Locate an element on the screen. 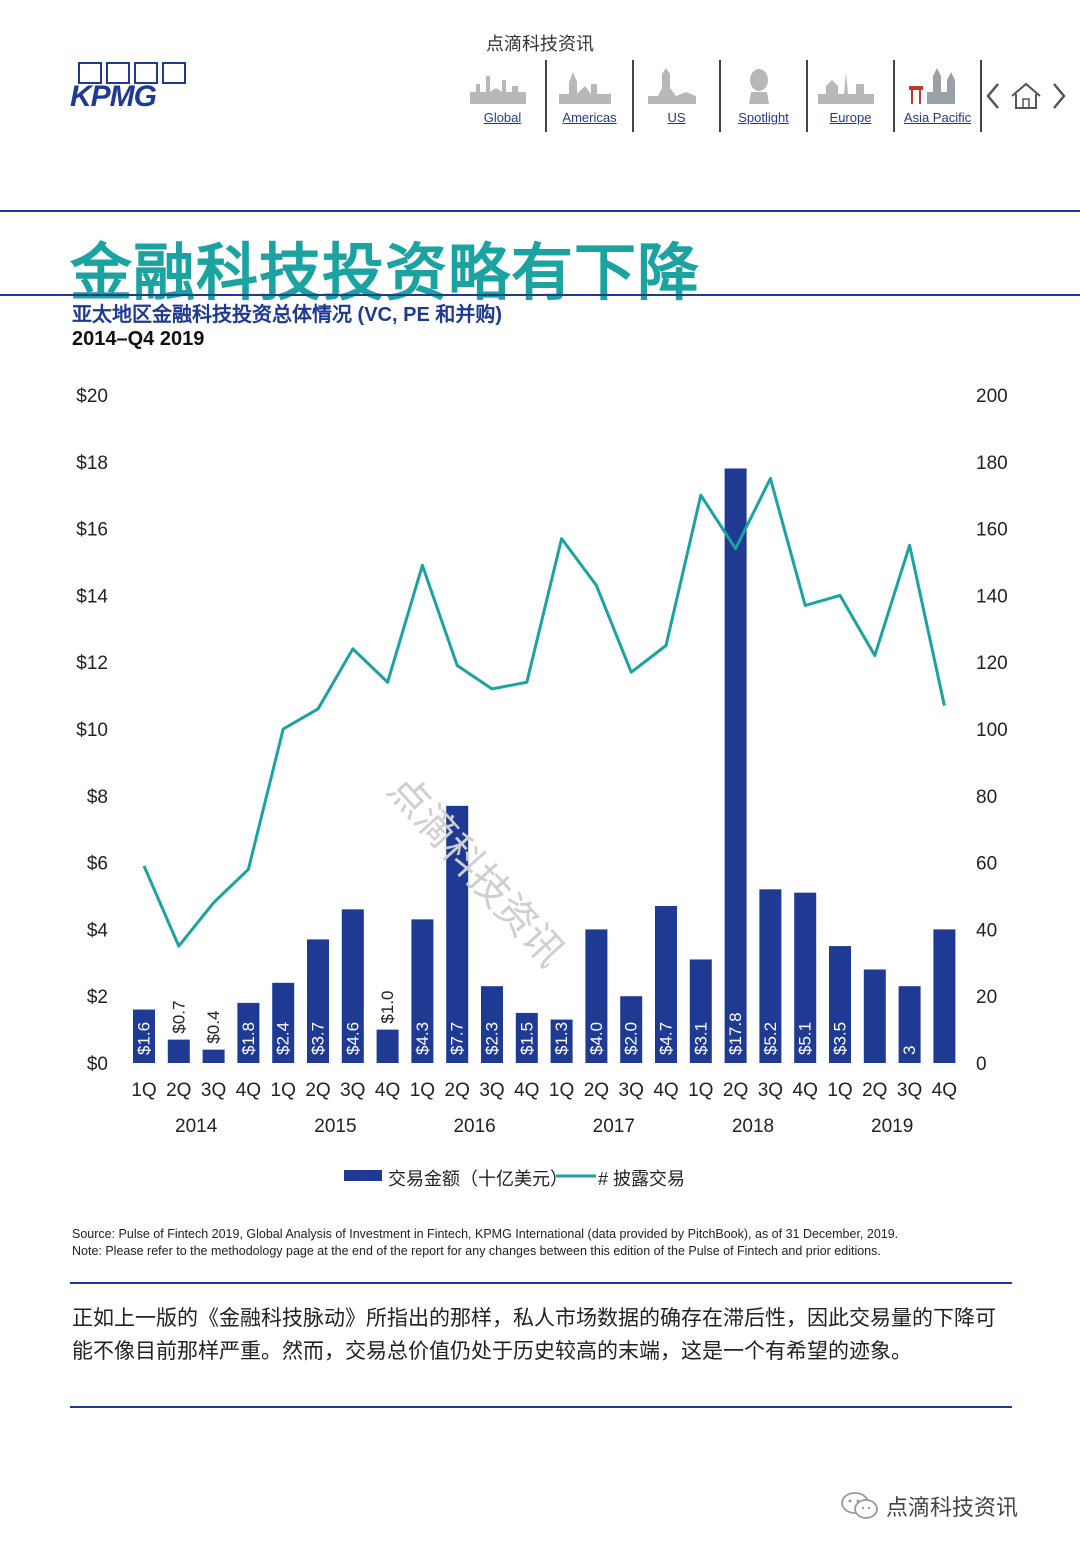  page-title: 金融科技投资略有下降 is located at coordinates (385, 272).